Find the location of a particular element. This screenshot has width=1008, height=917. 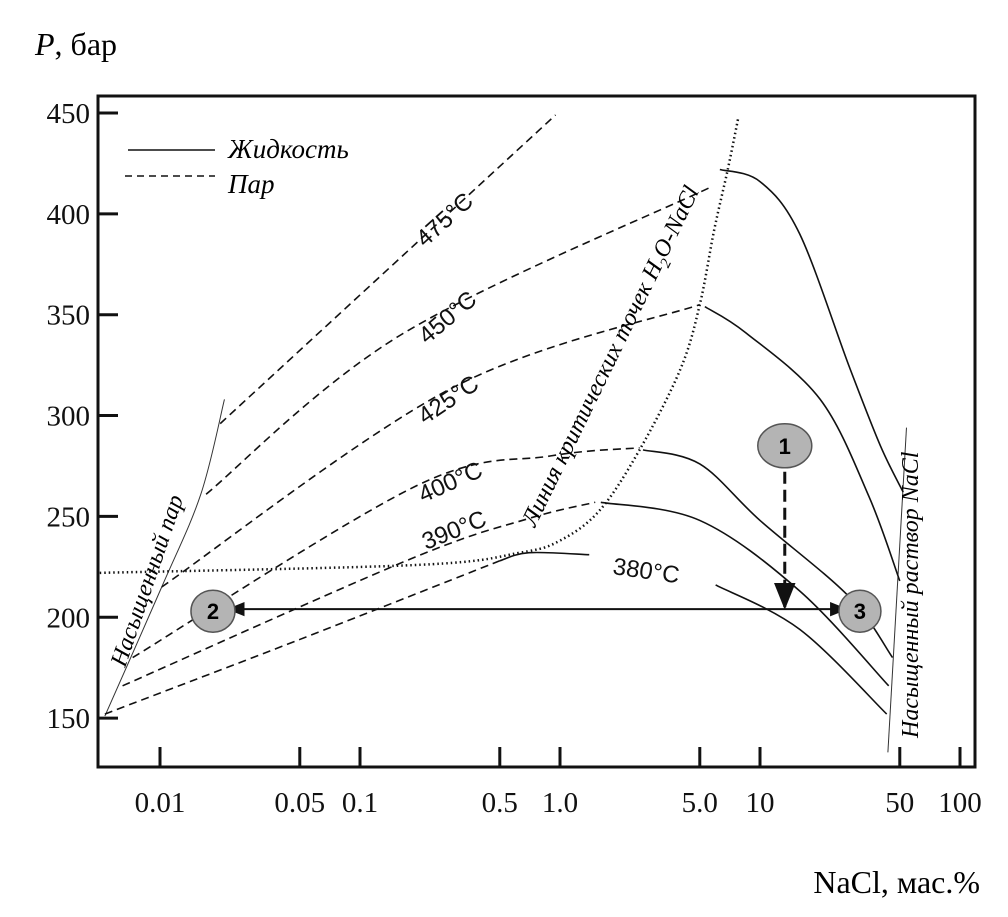

marker-3: 3 is located at coordinates (860, 611).